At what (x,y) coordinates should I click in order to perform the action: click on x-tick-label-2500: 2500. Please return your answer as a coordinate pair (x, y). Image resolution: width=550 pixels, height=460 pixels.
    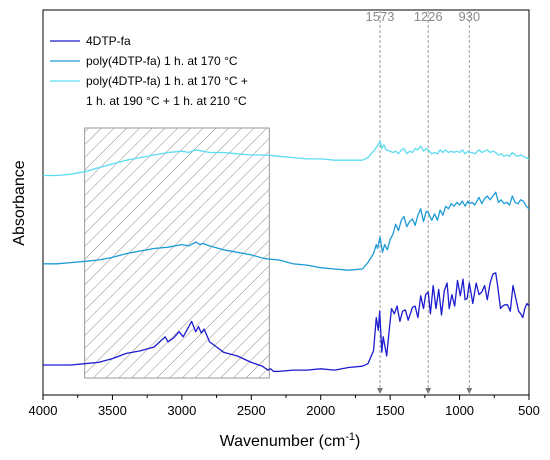
    Looking at the image, I should click on (251, 410).